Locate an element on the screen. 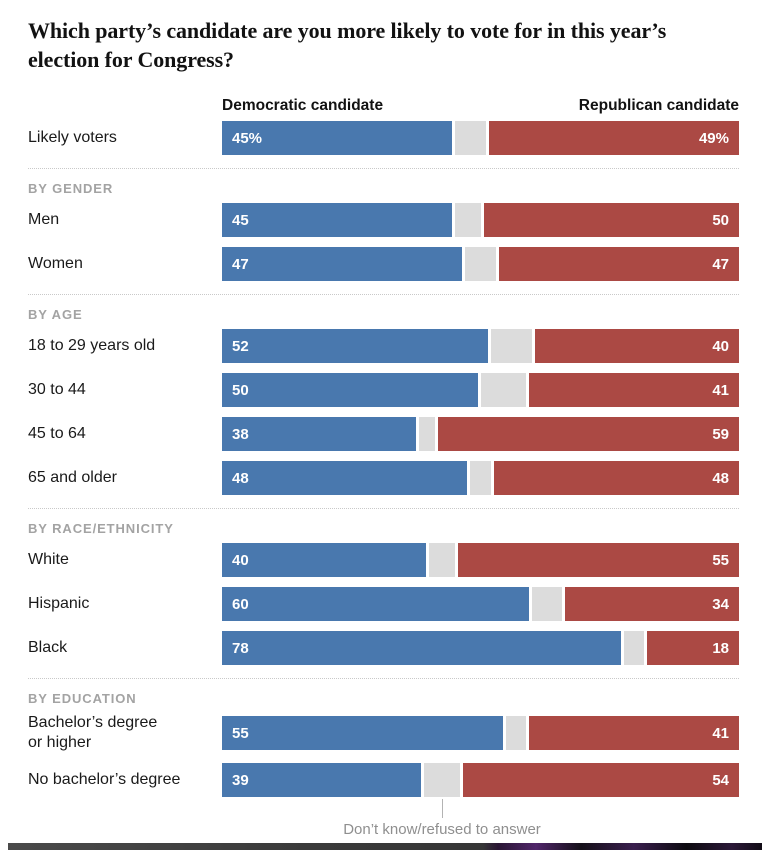 Image resolution: width=762 pixels, height=850 pixels. dem-bar-segment: 60 is located at coordinates (375, 604).